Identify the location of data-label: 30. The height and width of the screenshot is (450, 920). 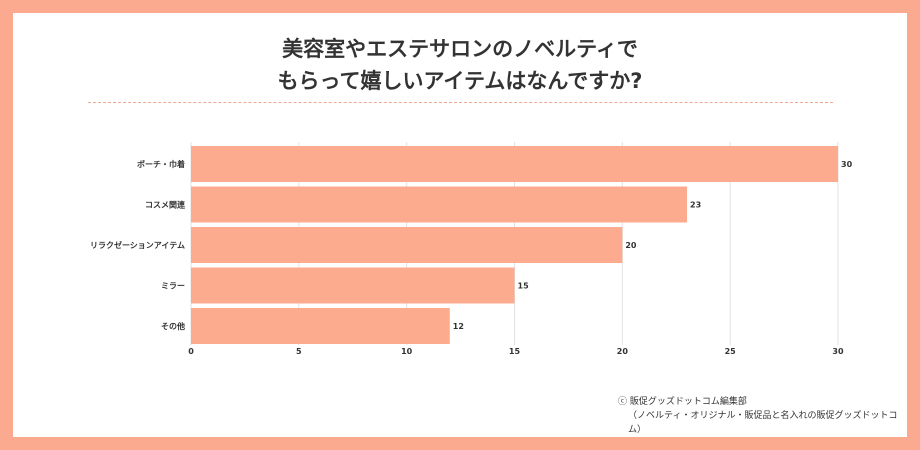
(847, 164).